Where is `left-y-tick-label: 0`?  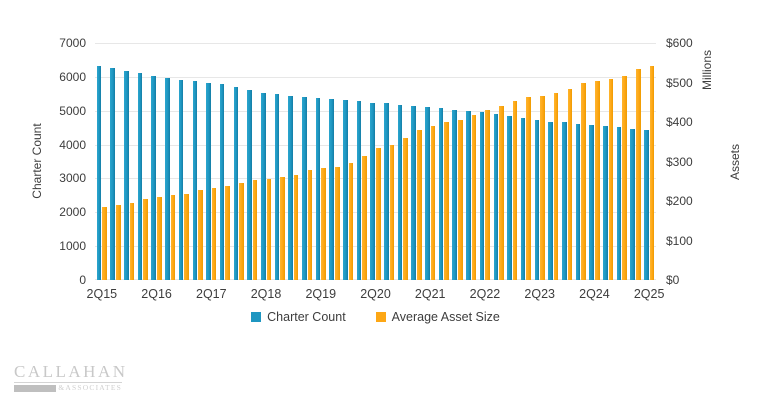
left-y-tick-label: 0 is located at coordinates (82, 280).